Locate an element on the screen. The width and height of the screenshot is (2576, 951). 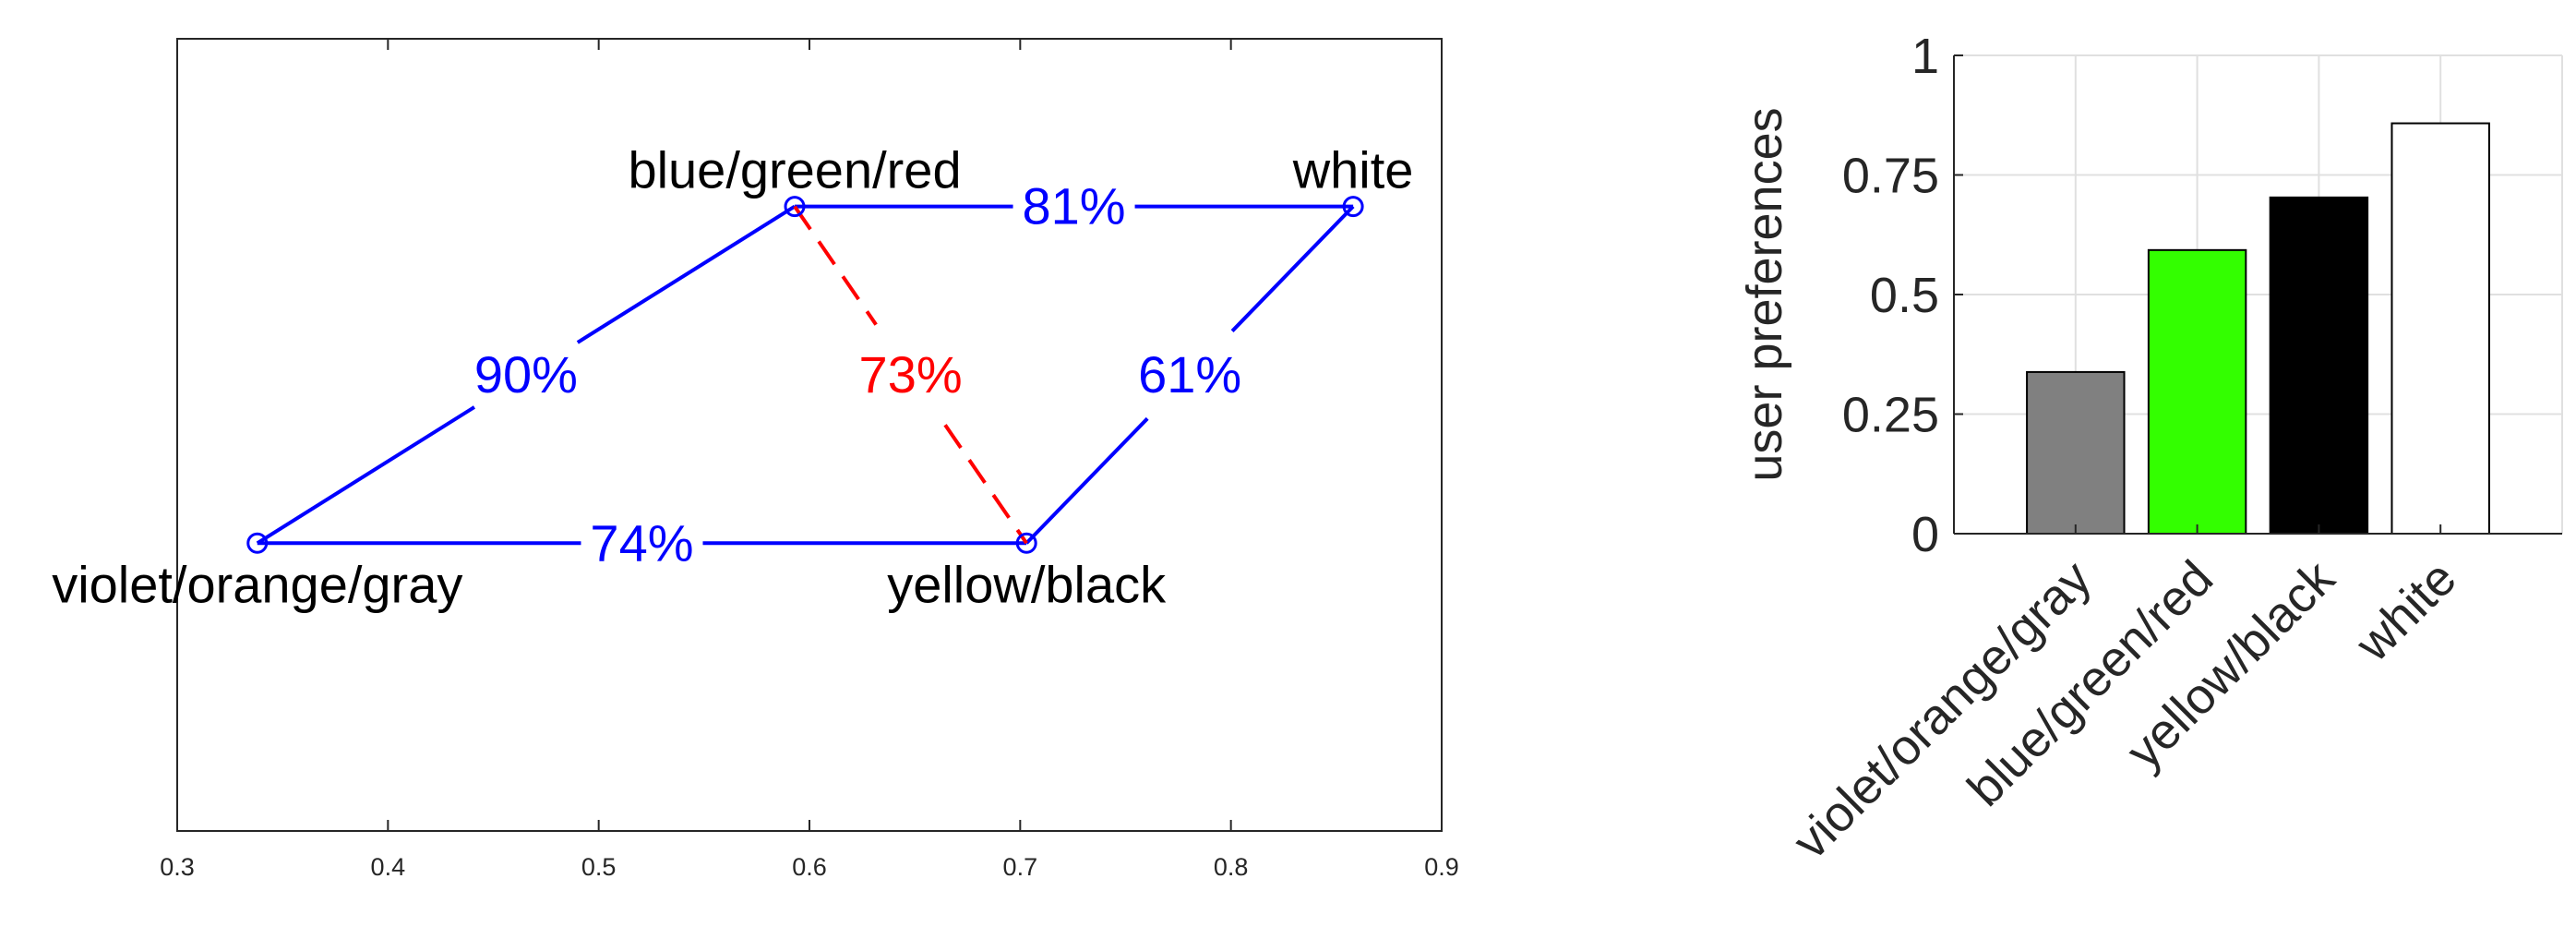
node-label: white is located at coordinates (1353, 170).